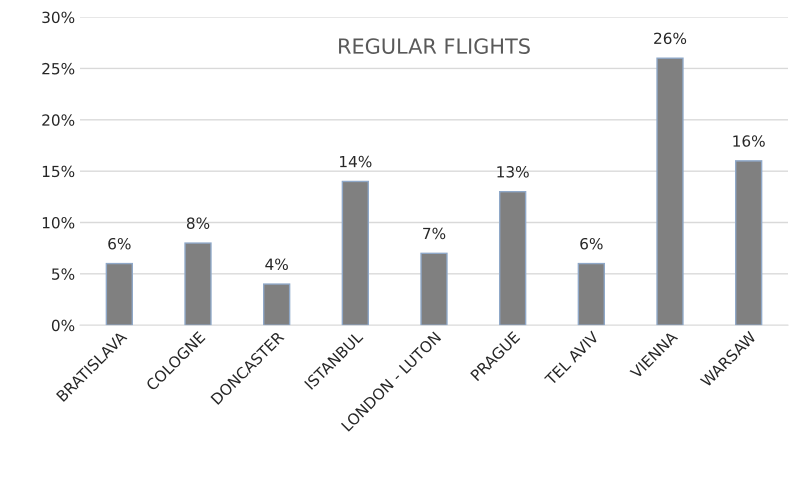 This screenshot has width=800, height=489. I want to click on y-tick-label: 15%, so click(58, 172).